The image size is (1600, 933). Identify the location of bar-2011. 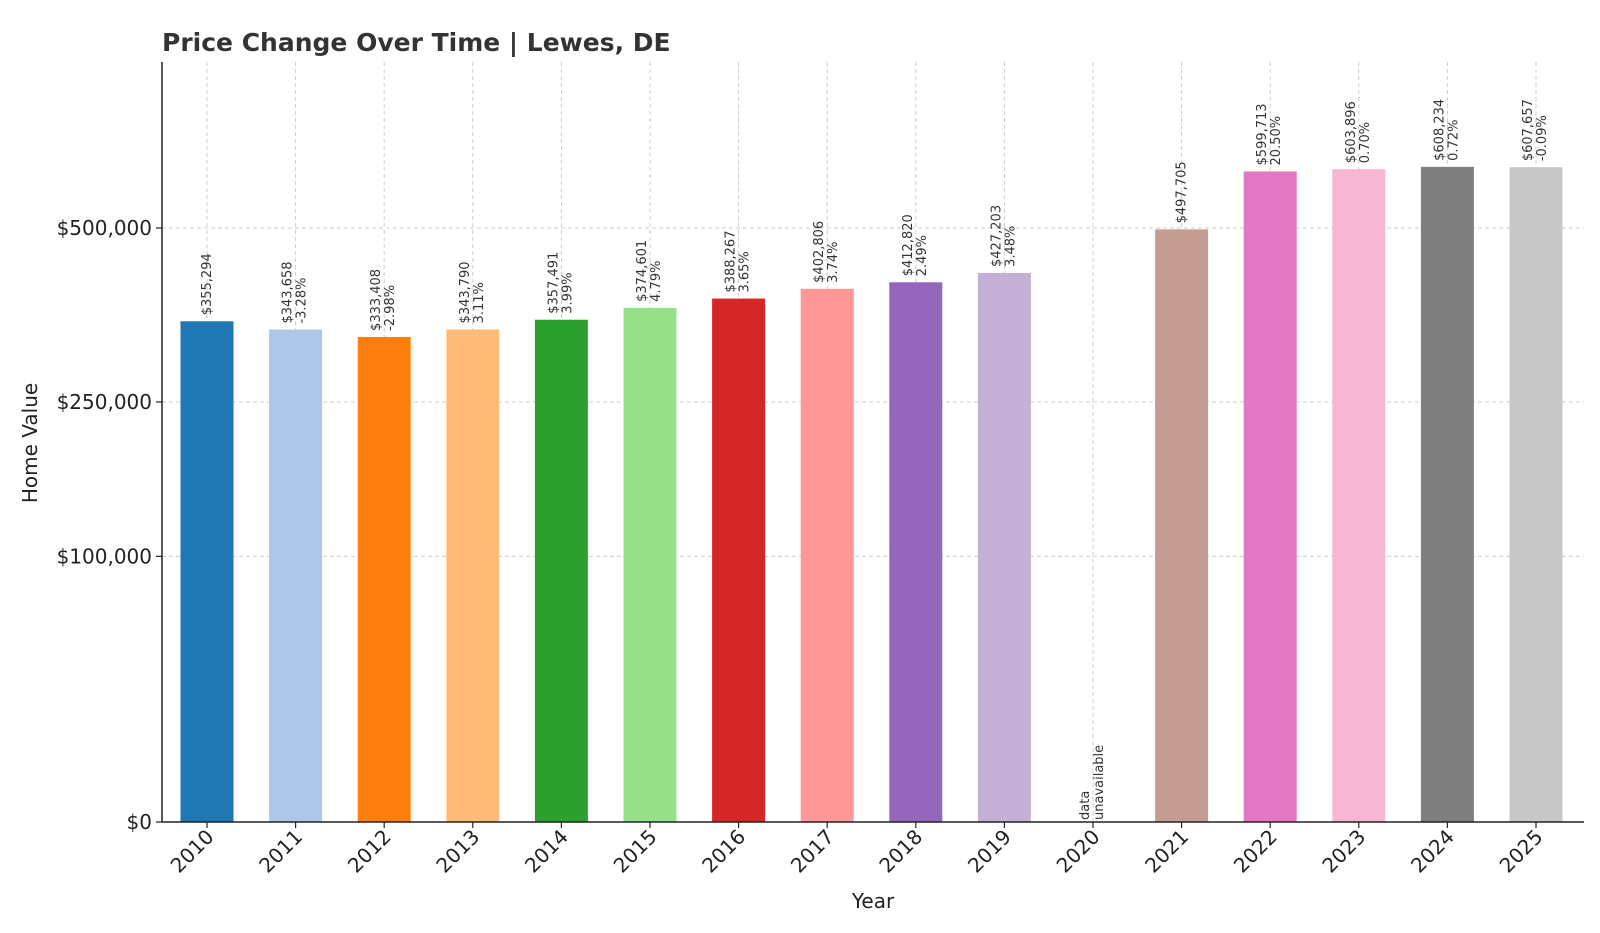
(296, 575).